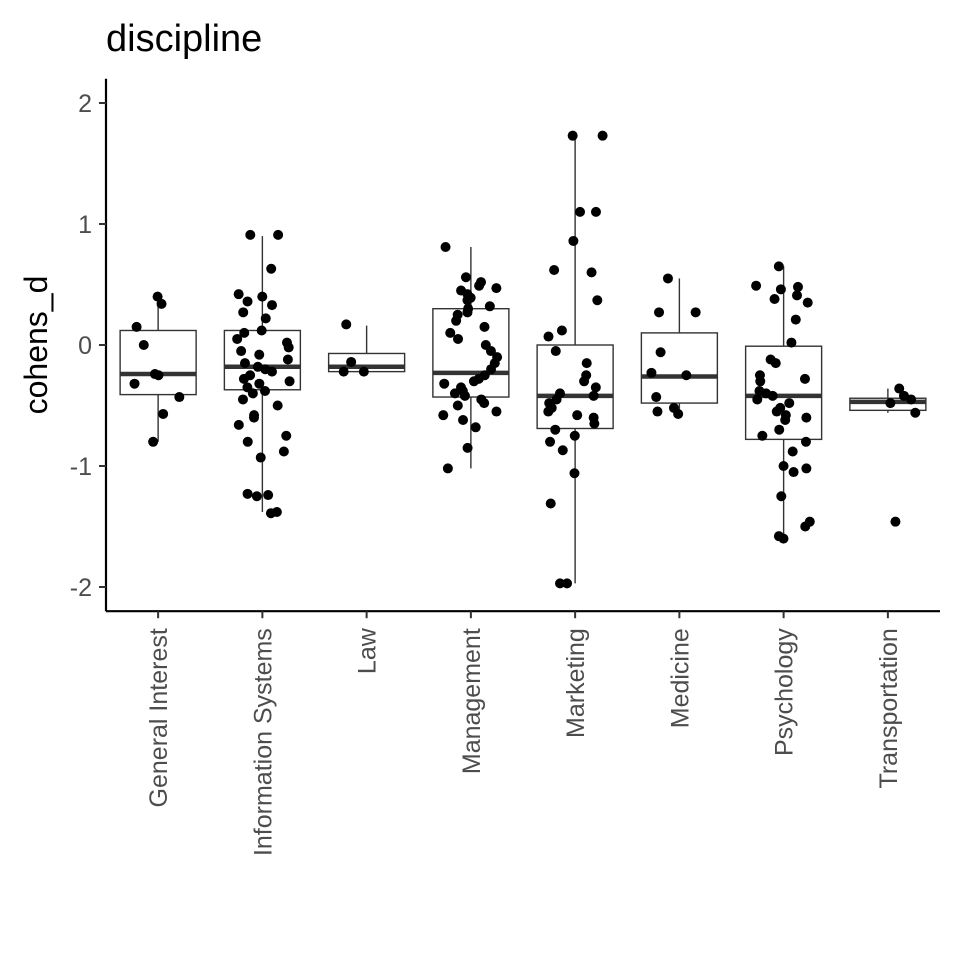  I want to click on y-axis: -2 -1 0 1 2, so click(89, 345).